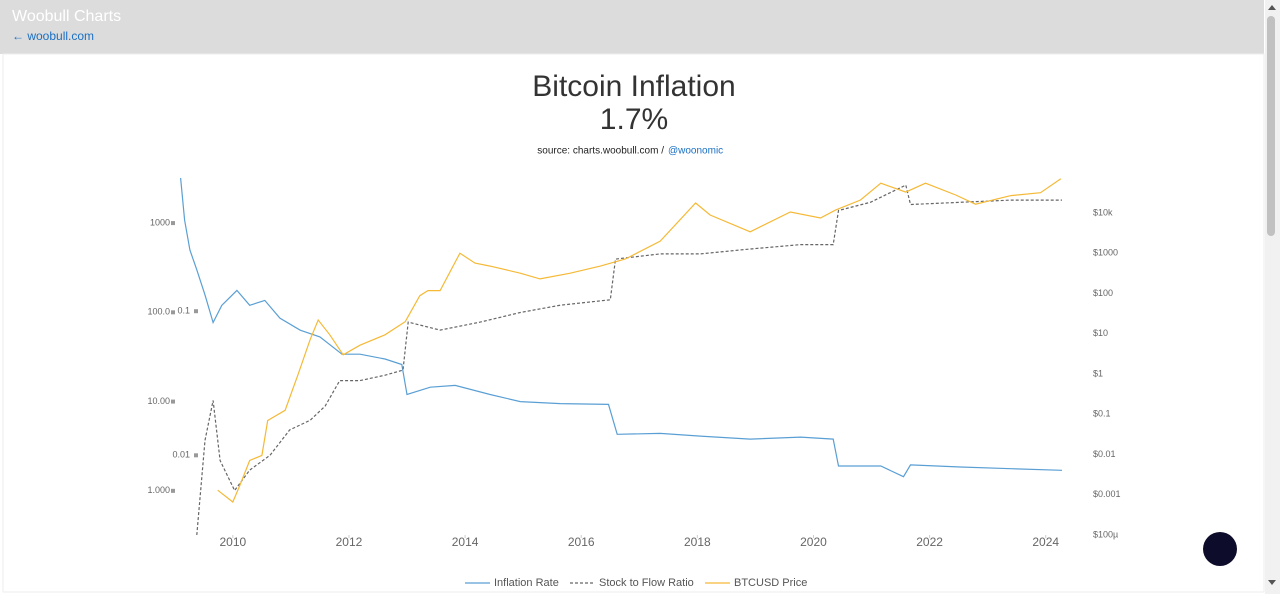  Describe the element at coordinates (1104, 454) in the screenshot. I see `y2-tick-label: $0.01` at that location.